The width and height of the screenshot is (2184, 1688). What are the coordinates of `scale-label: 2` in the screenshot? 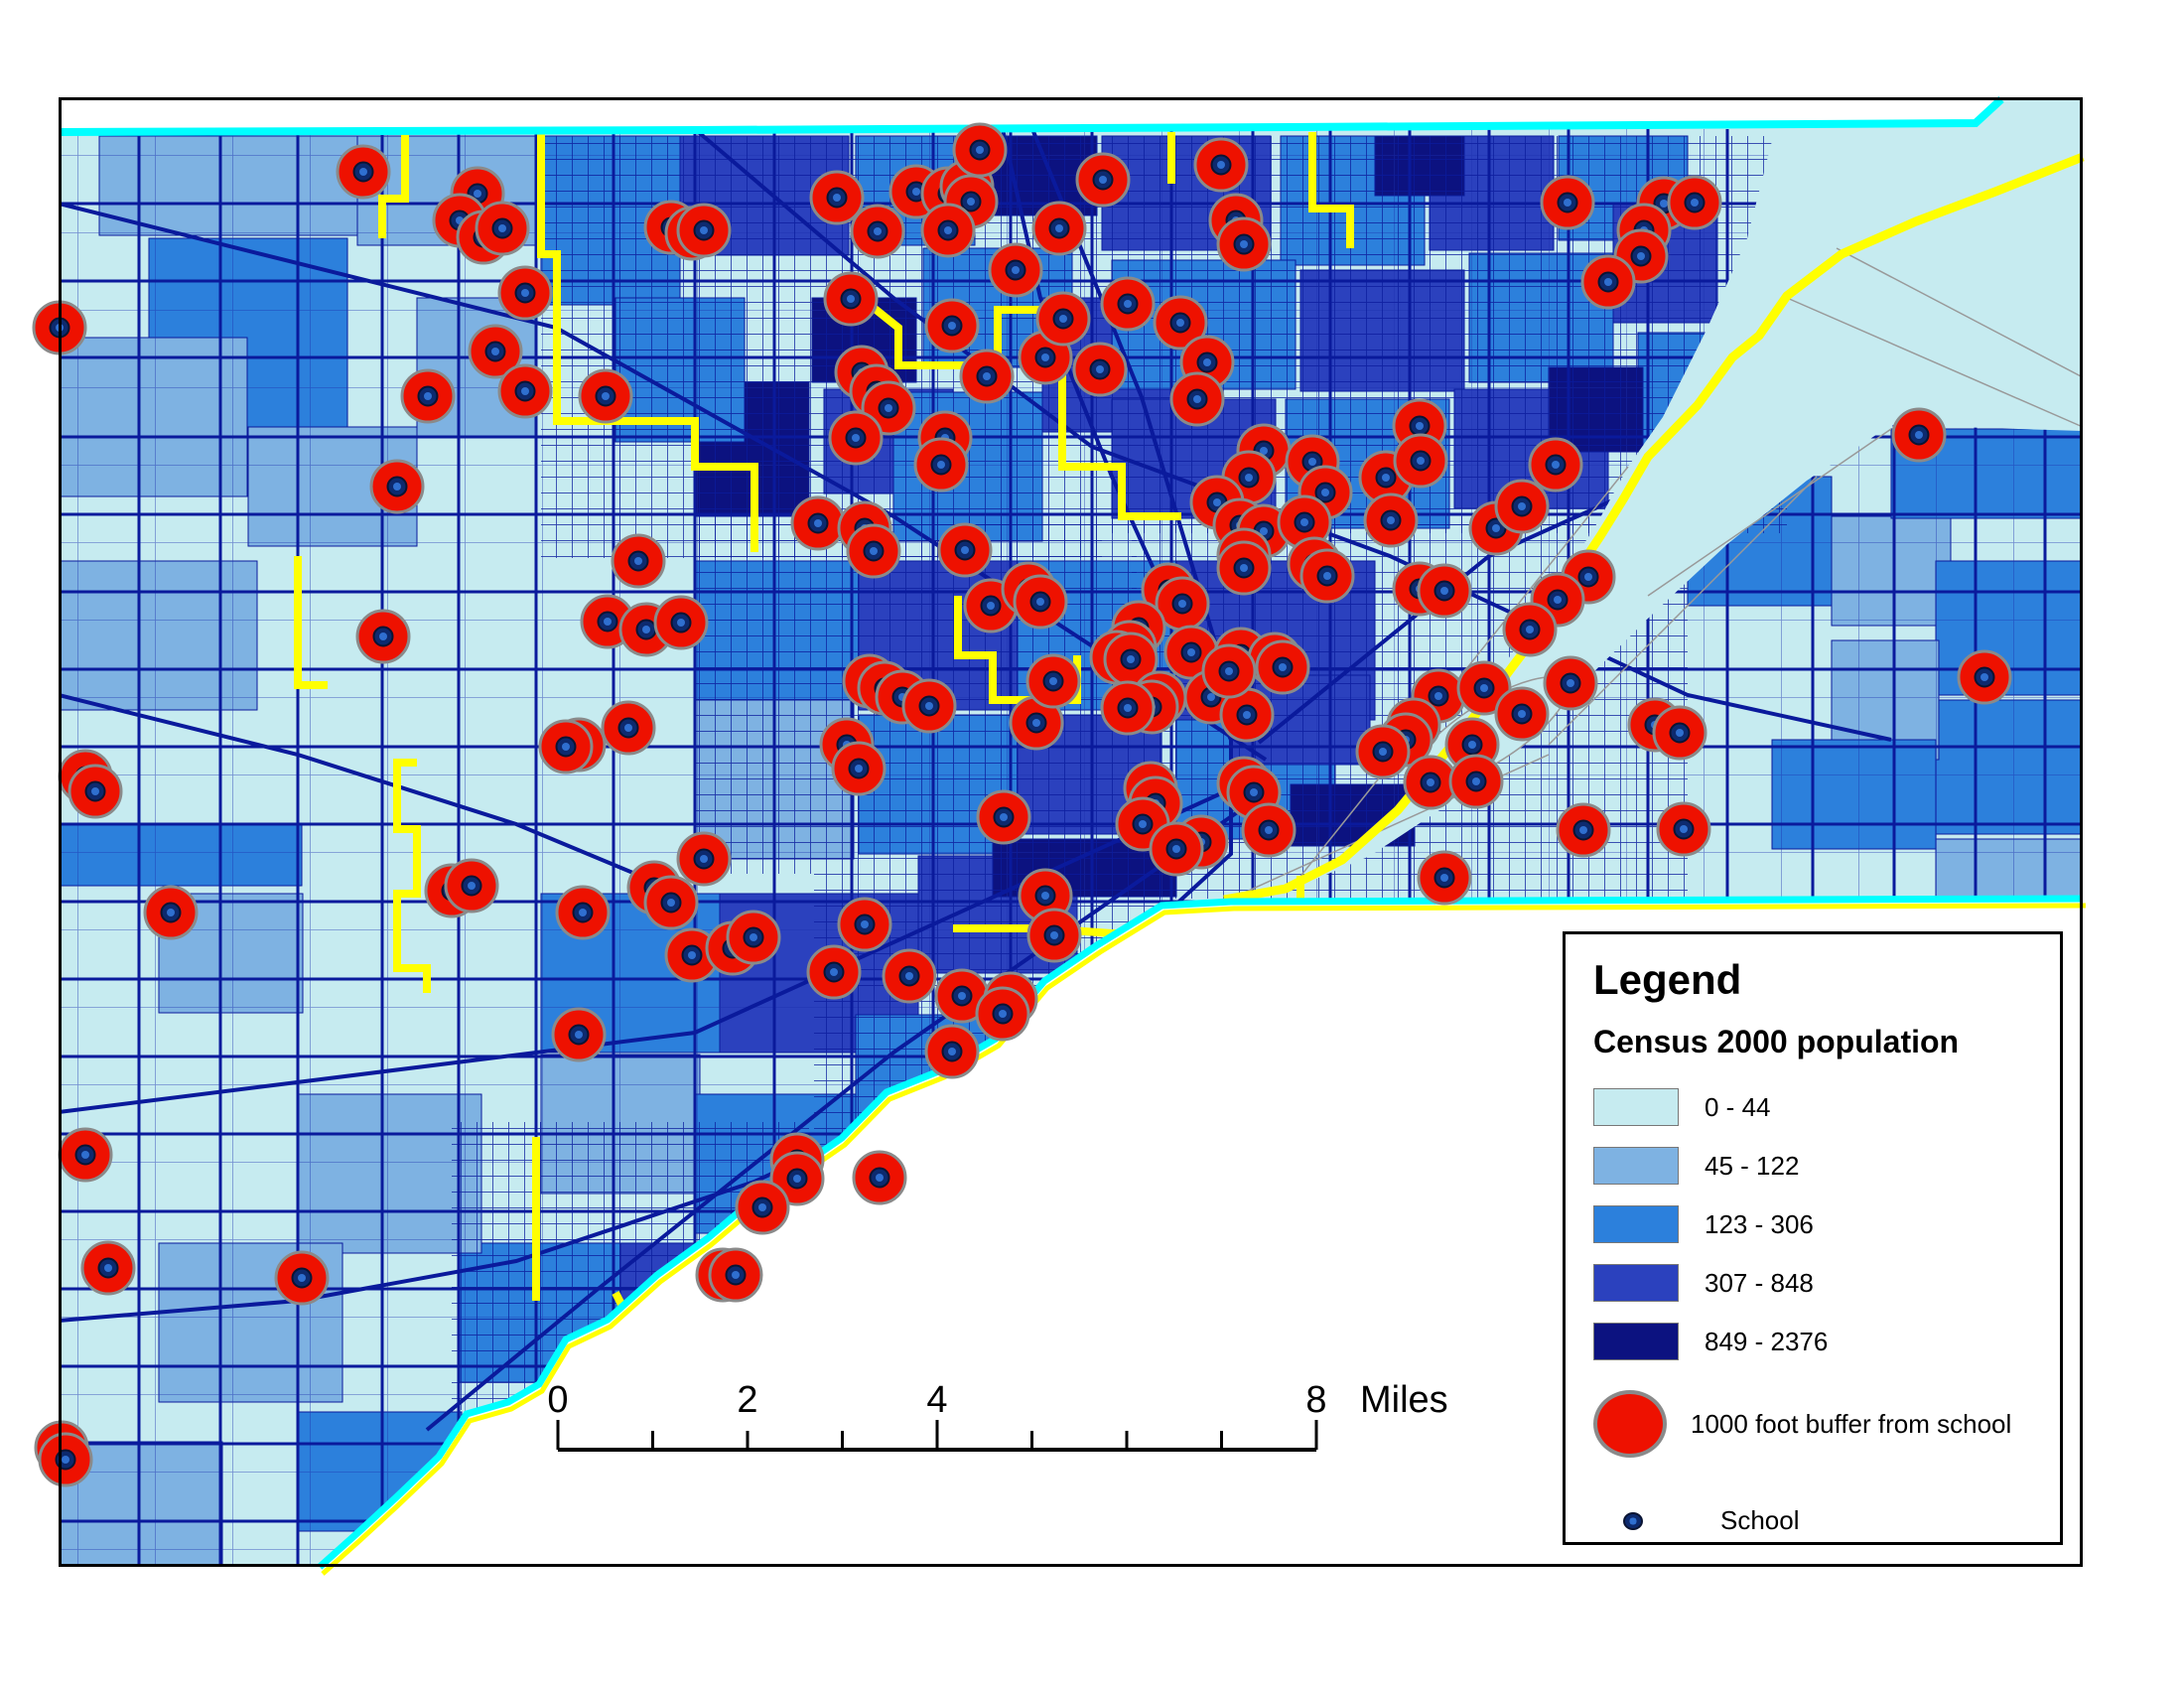 It's located at (747, 1400).